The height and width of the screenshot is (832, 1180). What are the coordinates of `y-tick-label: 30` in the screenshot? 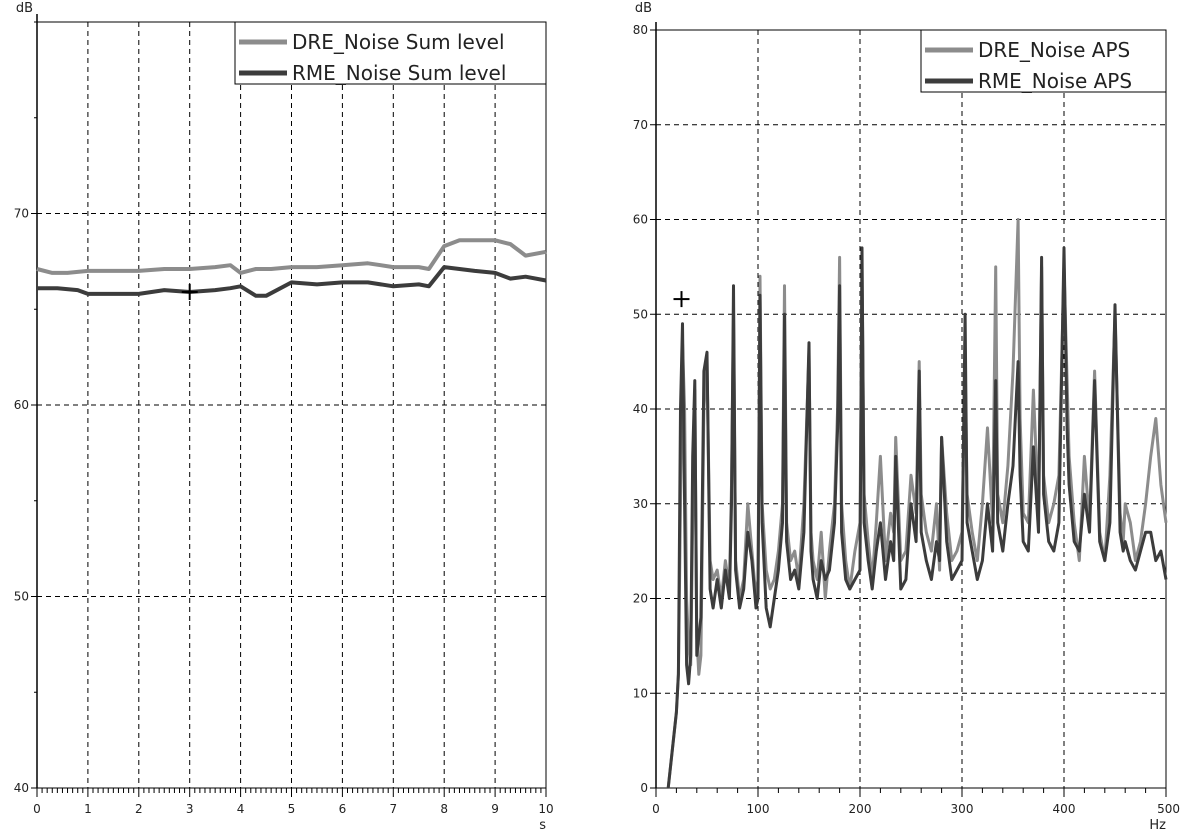 It's located at (640, 504).